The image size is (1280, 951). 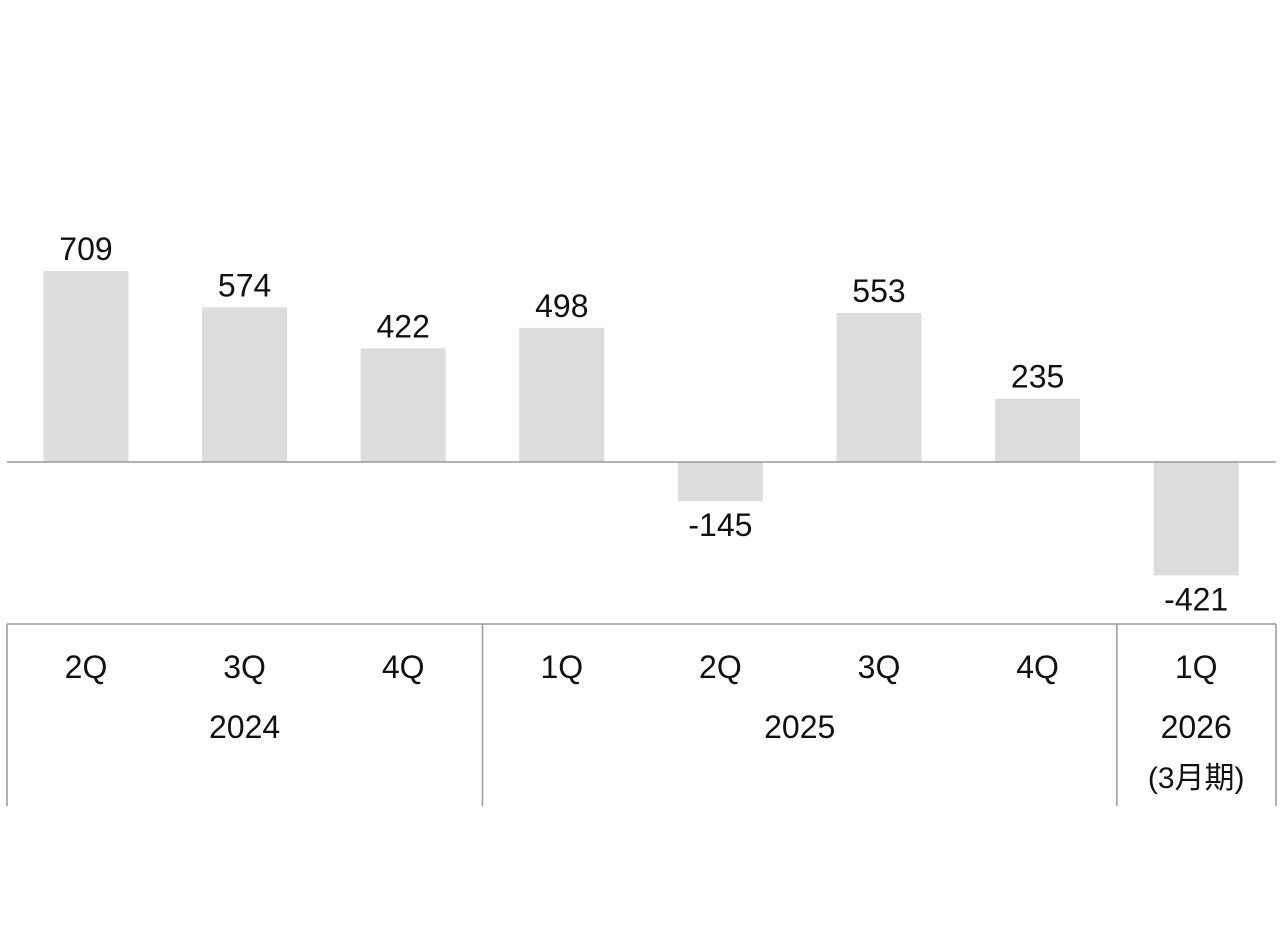 What do you see at coordinates (1196, 778) in the screenshot?
I see `group-sublabel-2026: (3月期)` at bounding box center [1196, 778].